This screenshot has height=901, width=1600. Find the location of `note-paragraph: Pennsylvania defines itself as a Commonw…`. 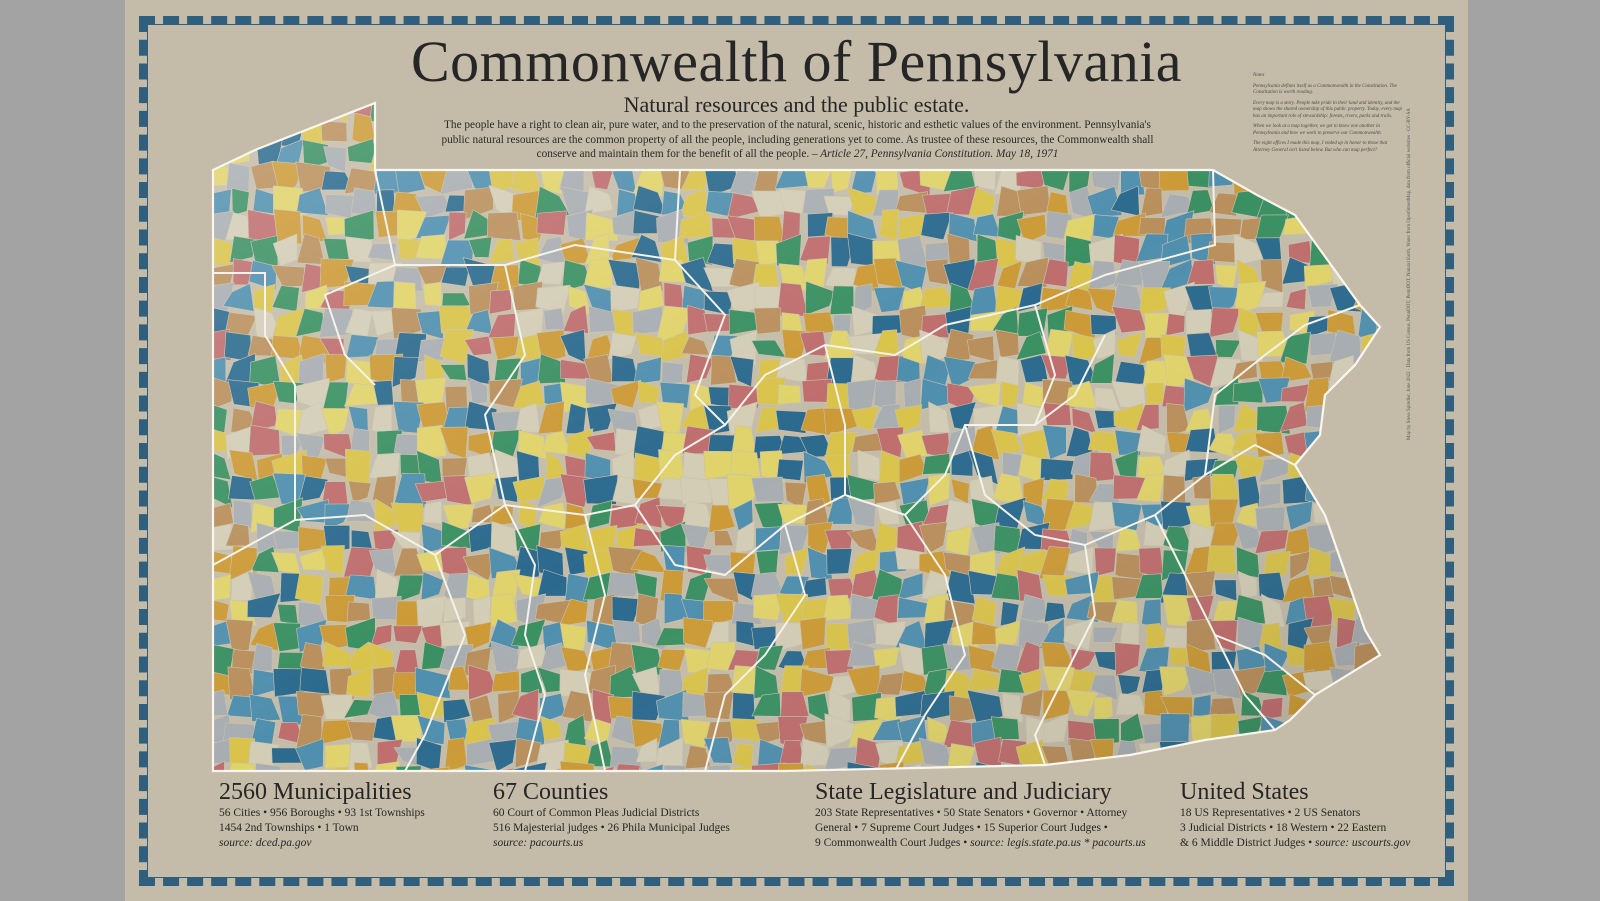

note-paragraph: Pennsylvania defines itself as a Commonw… is located at coordinates (1325, 89).